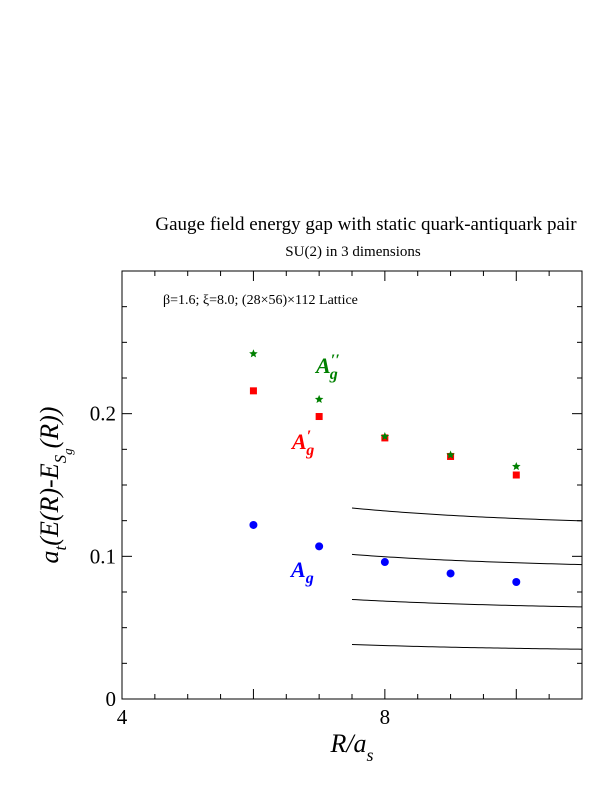 The height and width of the screenshot is (792, 612). What do you see at coordinates (385, 717) in the screenshot?
I see `x-tick-label: 8` at bounding box center [385, 717].